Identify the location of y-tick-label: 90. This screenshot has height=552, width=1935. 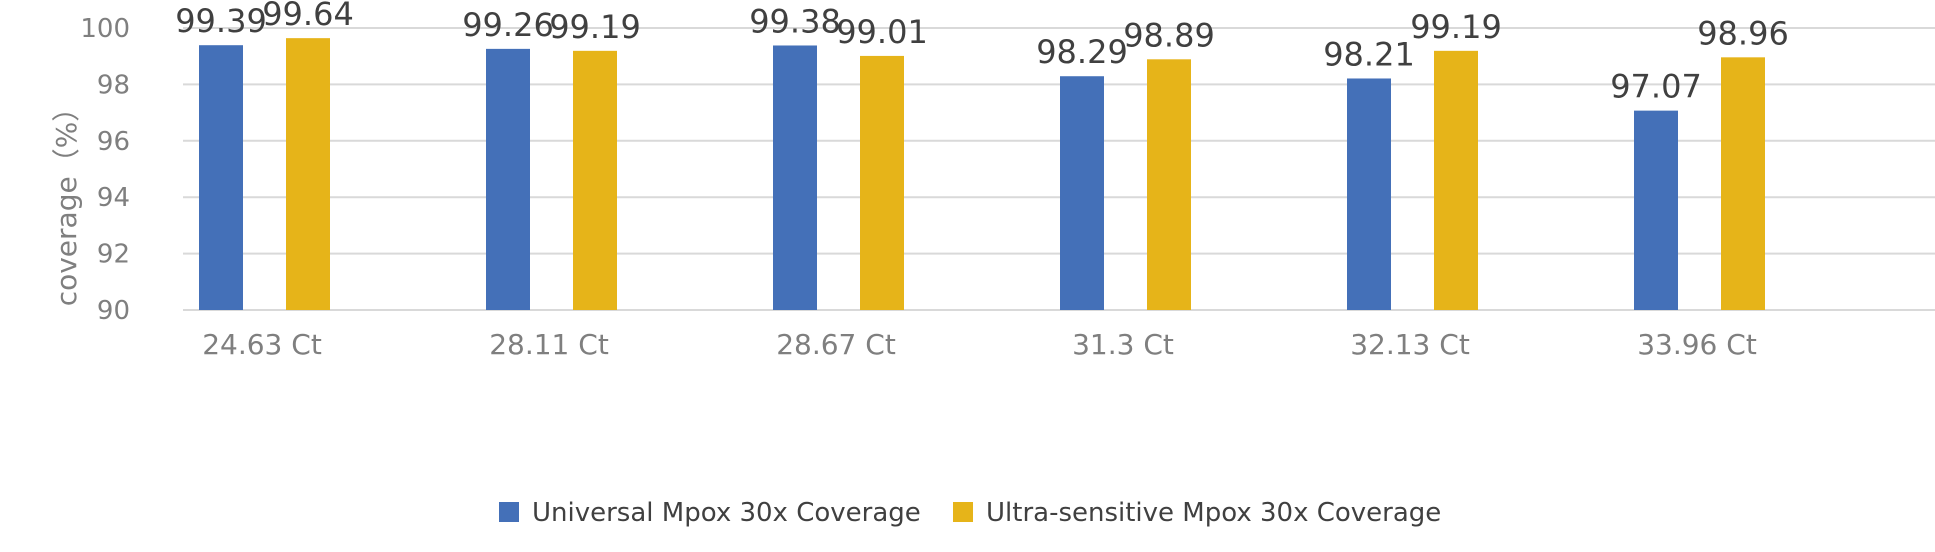
(113, 311).